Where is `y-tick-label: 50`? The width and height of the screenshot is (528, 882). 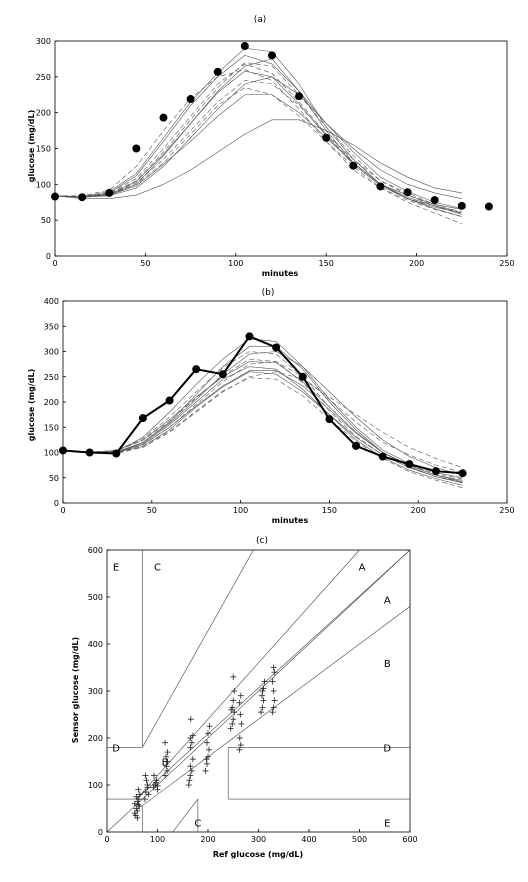 y-tick-label: 50 is located at coordinates (54, 478).